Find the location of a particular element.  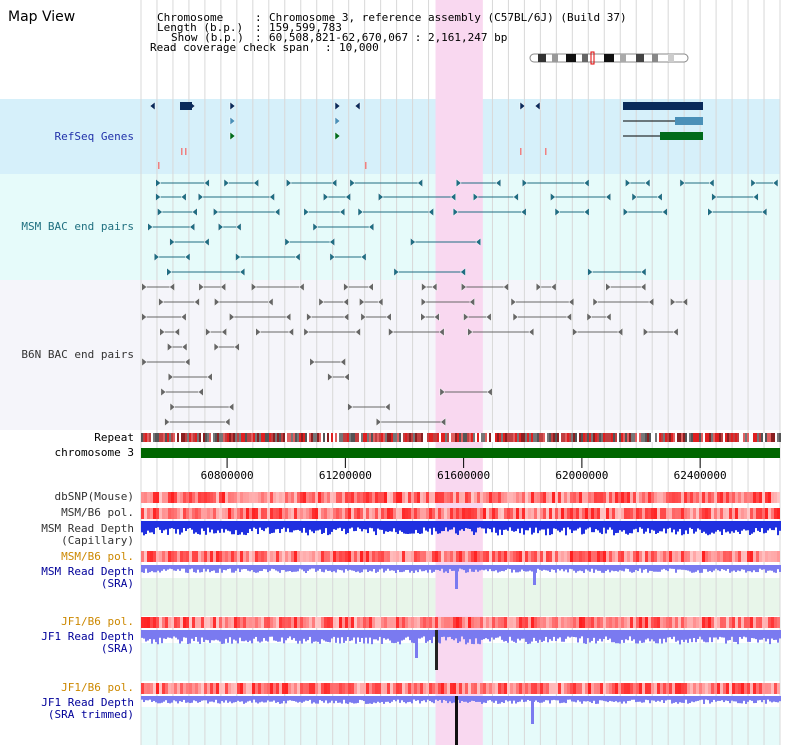

track-label-jf1-pol-trimmed: JF1/B6 pol. is located at coordinates (97, 687).